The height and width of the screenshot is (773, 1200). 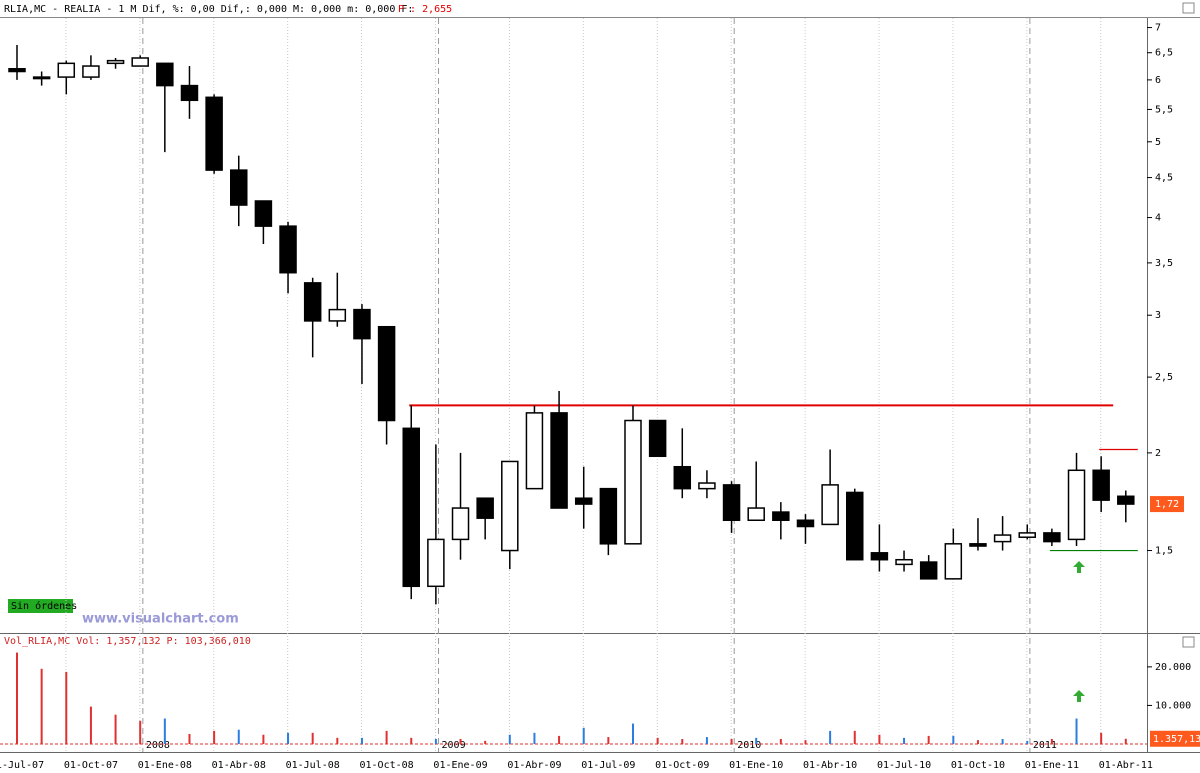 I want to click on x-tick-label: 01-Ene-08, so click(x=165, y=765).